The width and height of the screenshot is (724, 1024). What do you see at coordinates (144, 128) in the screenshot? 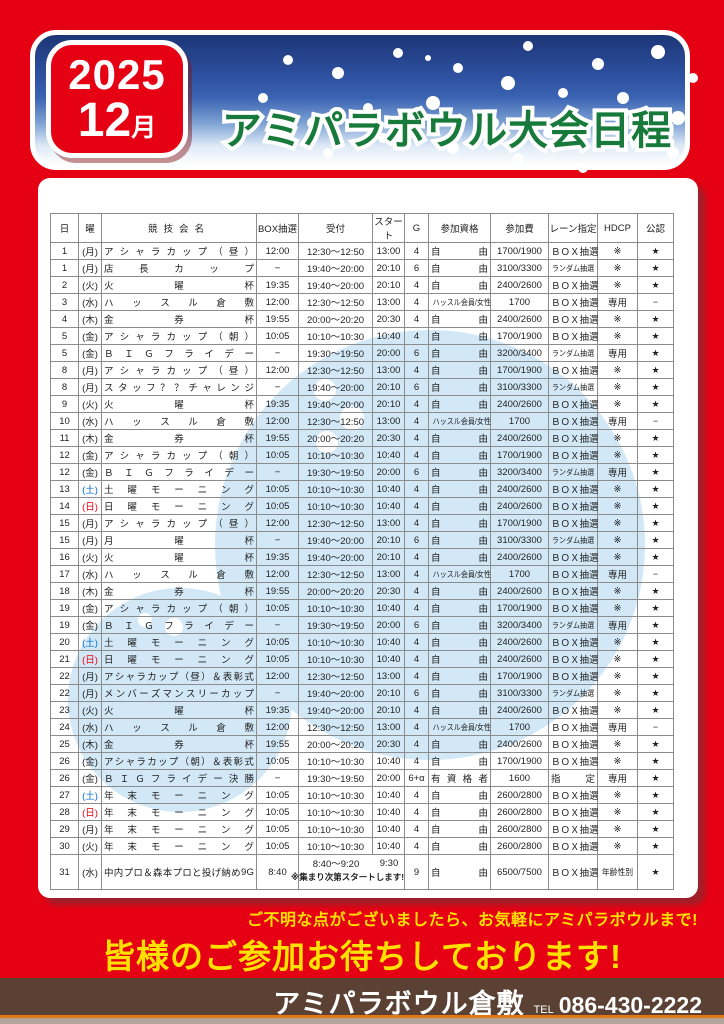
I see `badge-month-suffix: 月` at bounding box center [144, 128].